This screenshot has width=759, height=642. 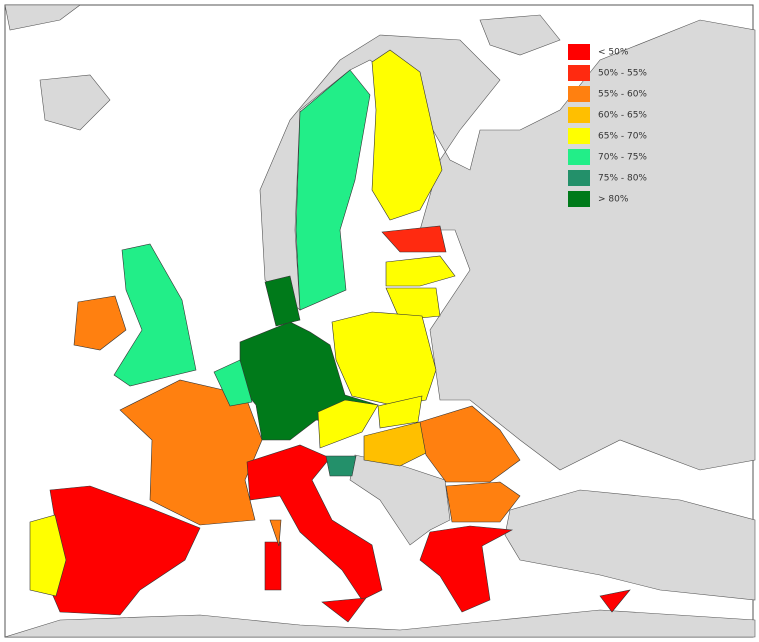 What do you see at coordinates (622, 137) in the screenshot?
I see `legend-label: 65% - 70%` at bounding box center [622, 137].